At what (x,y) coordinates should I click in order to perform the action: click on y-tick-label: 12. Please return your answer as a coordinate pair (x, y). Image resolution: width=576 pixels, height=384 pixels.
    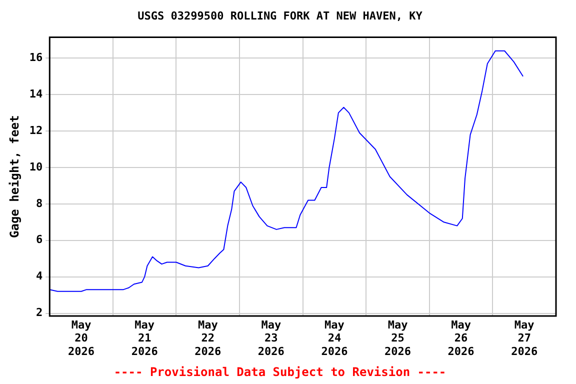
    Looking at the image, I should click on (36, 130).